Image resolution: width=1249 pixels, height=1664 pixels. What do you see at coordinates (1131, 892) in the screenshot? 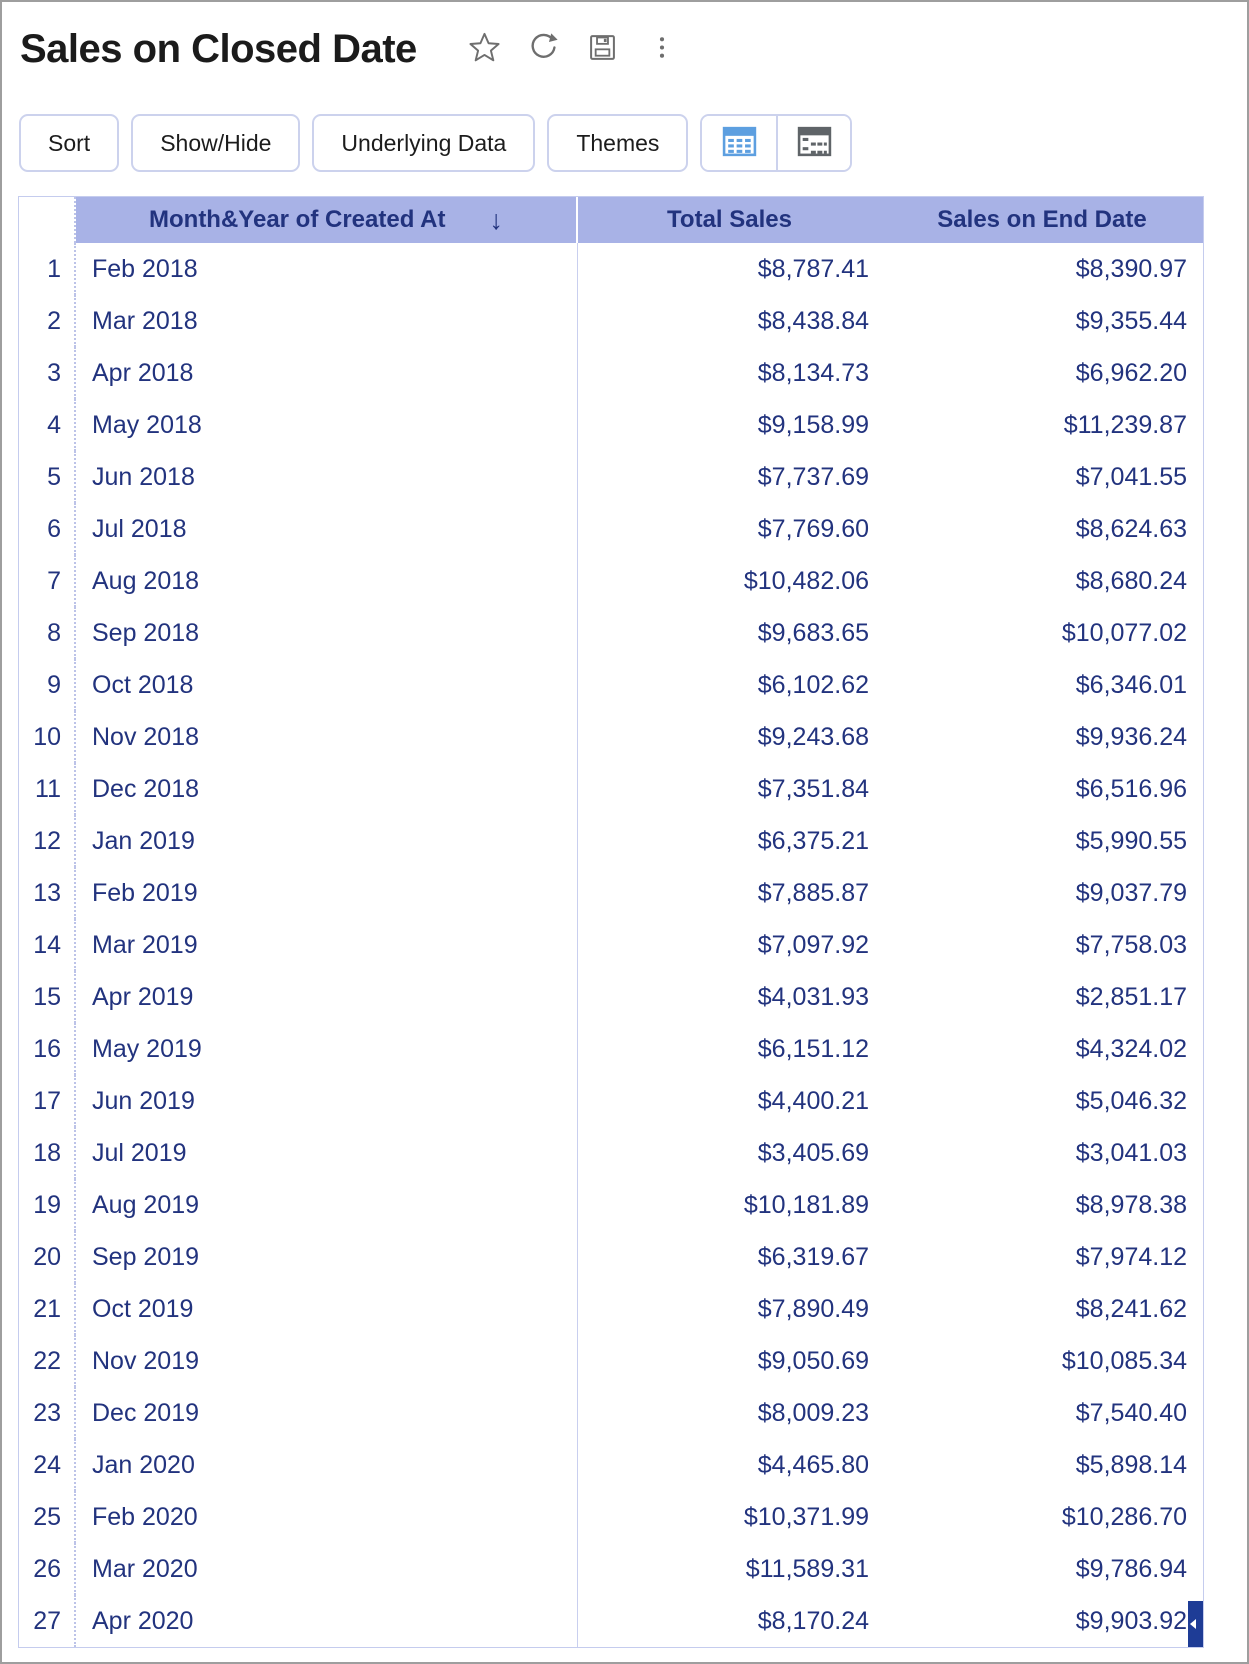
I see `sales-on-end-date-cell: $9,037.79` at bounding box center [1131, 892].